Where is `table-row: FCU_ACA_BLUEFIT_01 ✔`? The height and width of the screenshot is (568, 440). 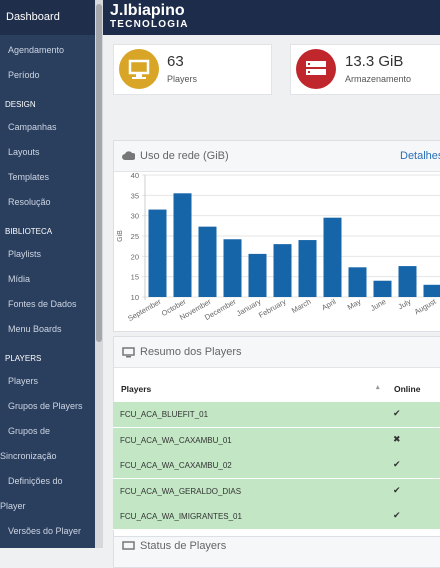 table-row: FCU_ACA_BLUEFIT_01 ✔ is located at coordinates (276, 415).